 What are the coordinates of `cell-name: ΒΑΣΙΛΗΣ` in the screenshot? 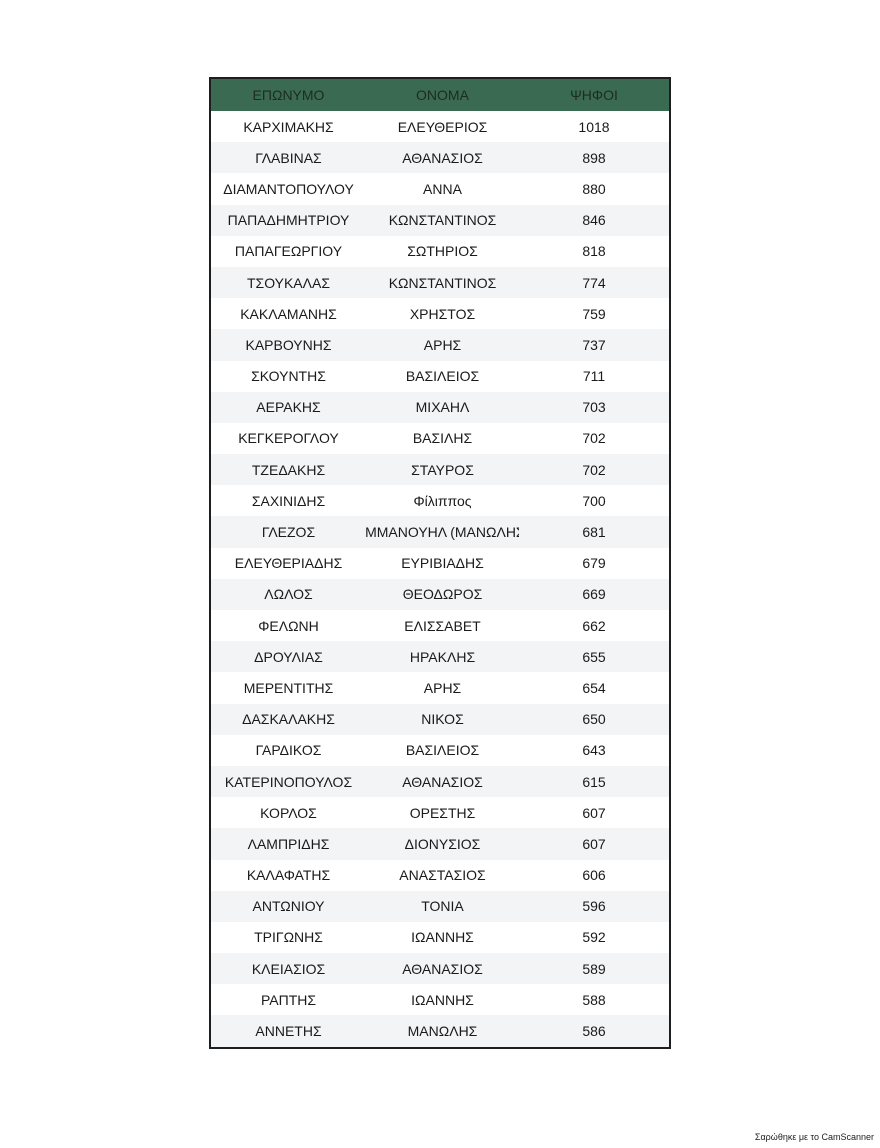 It's located at (442, 438).